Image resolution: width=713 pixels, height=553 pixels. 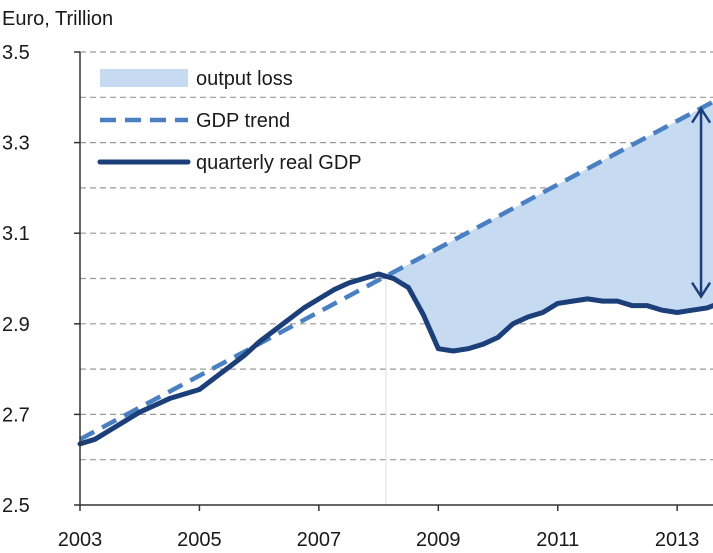 I want to click on y-tick-label: 3.5, so click(x=16, y=53).